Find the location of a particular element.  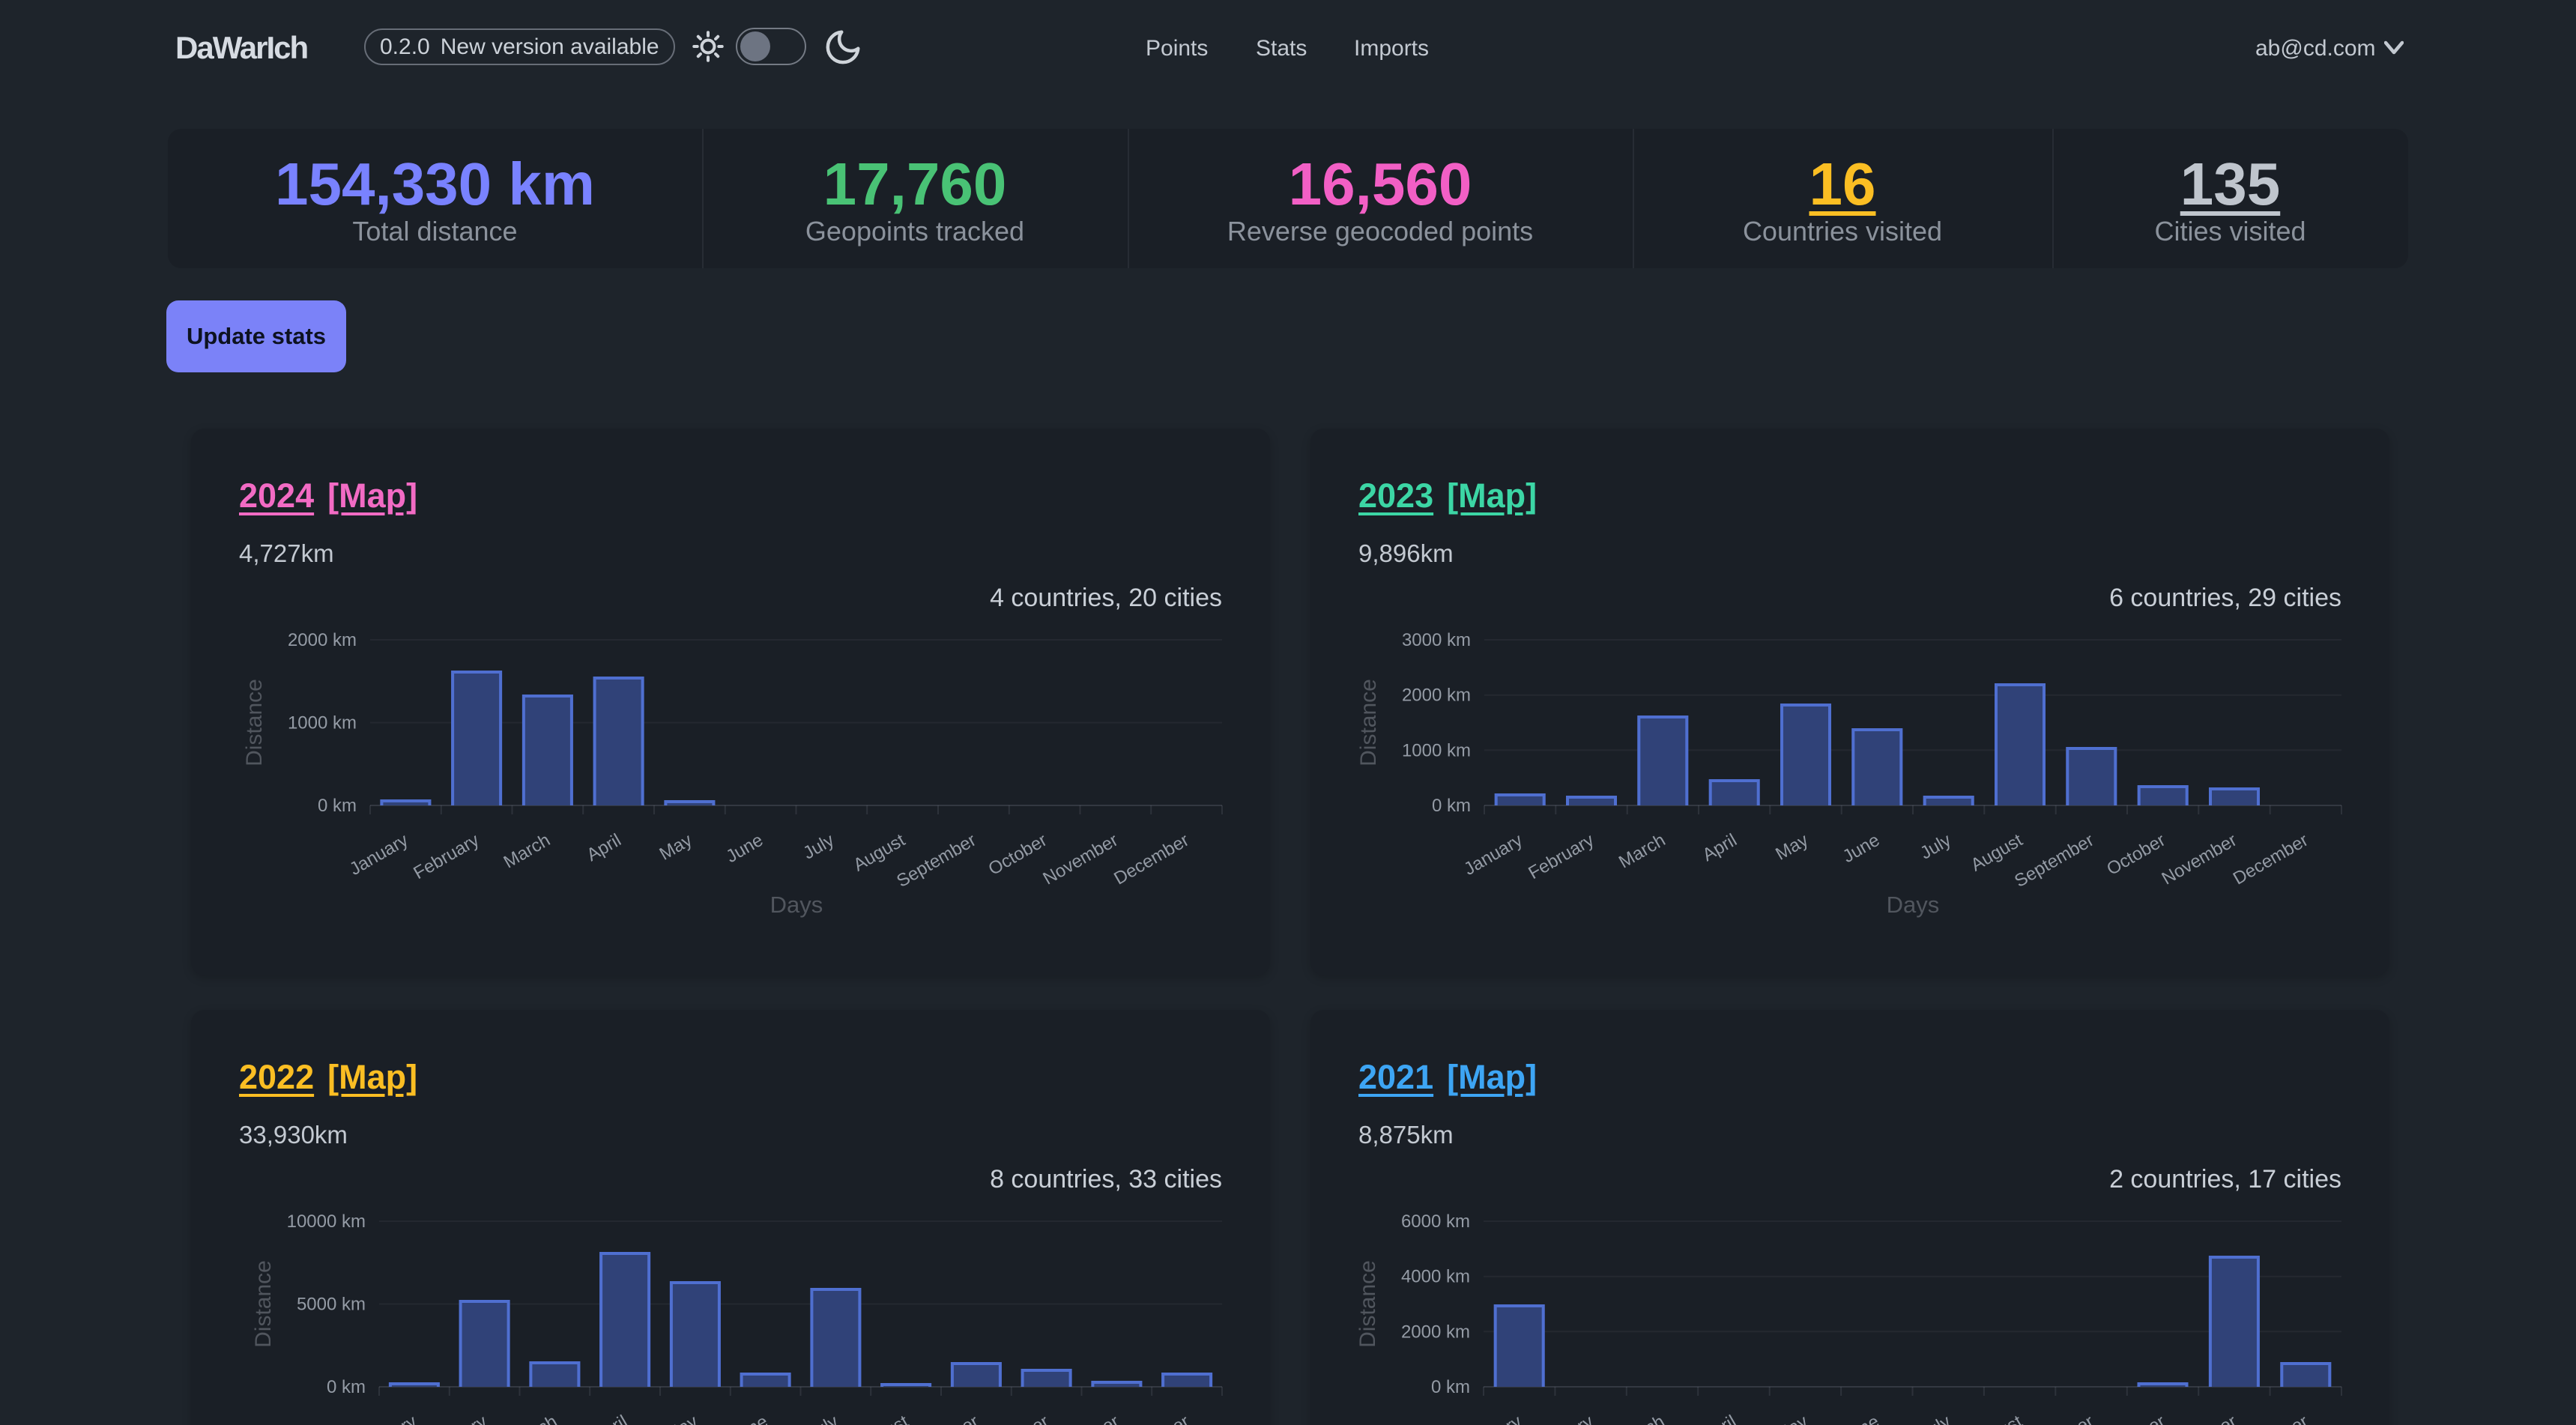

svg-text: 5000 km is located at coordinates (331, 1305).